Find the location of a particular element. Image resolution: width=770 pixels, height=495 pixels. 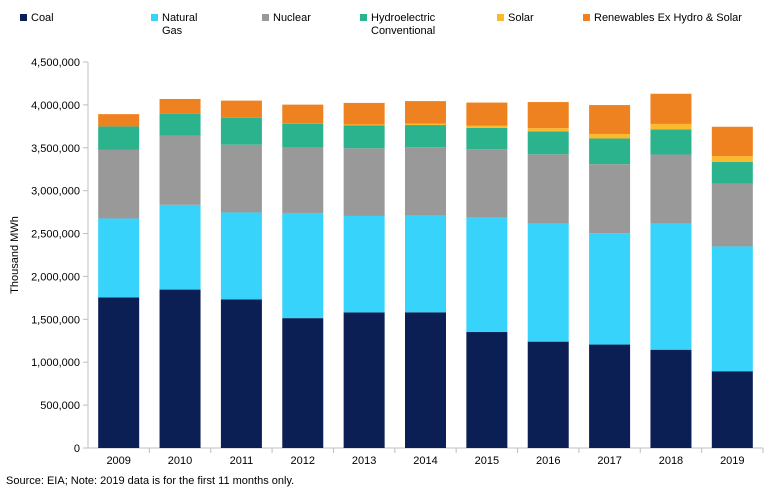

bar-coal-2011 is located at coordinates (241, 373).